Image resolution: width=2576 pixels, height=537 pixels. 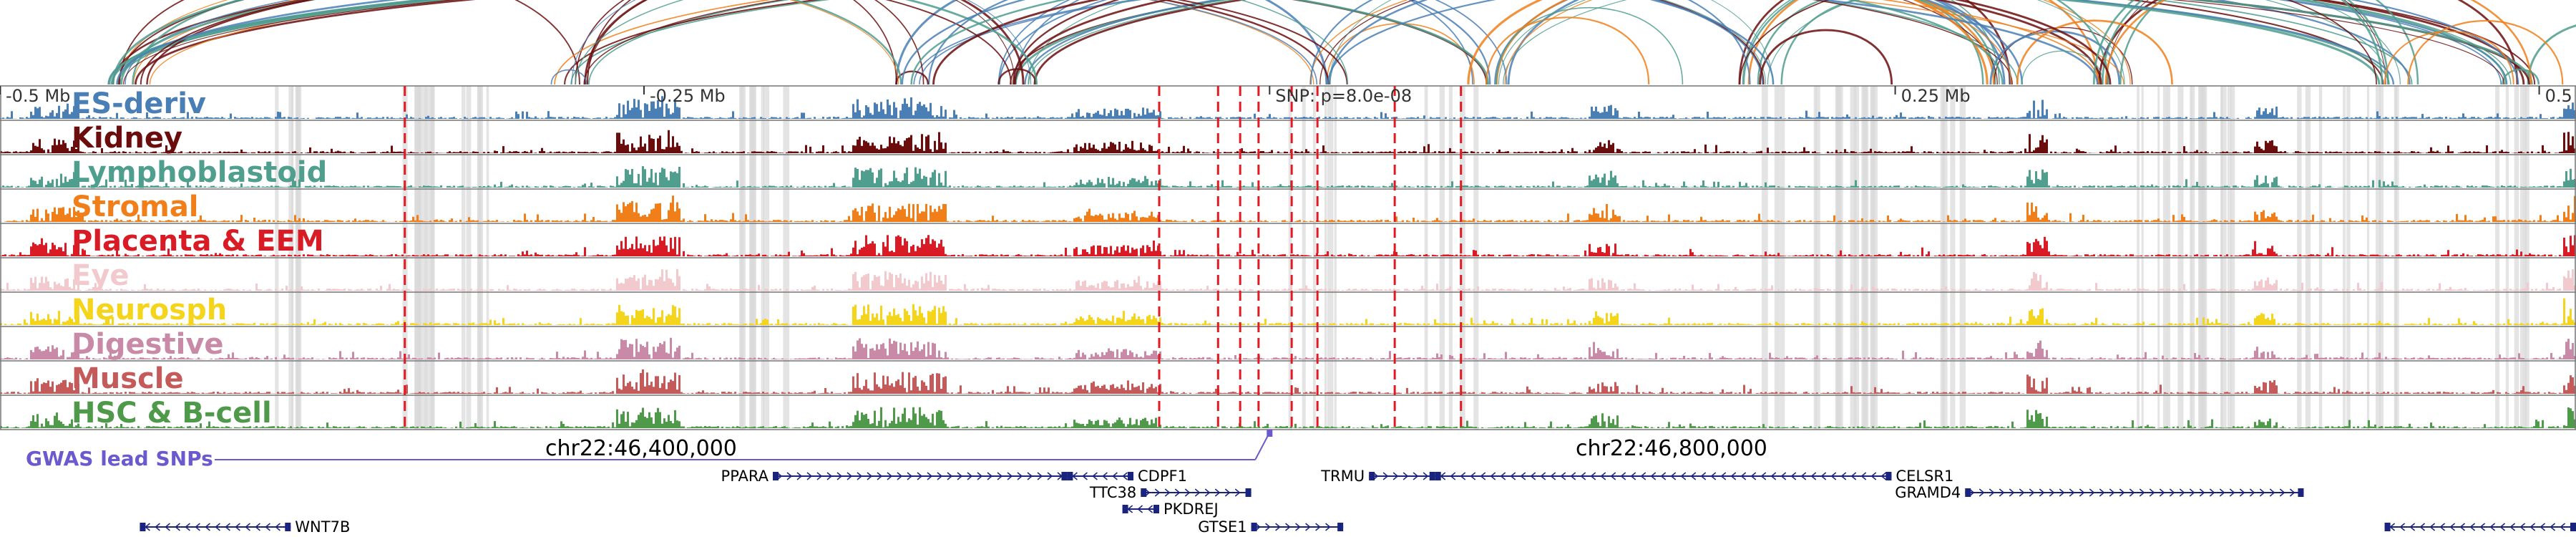 I want to click on gene-pkdrej: PKDREJ, so click(x=1170, y=509).